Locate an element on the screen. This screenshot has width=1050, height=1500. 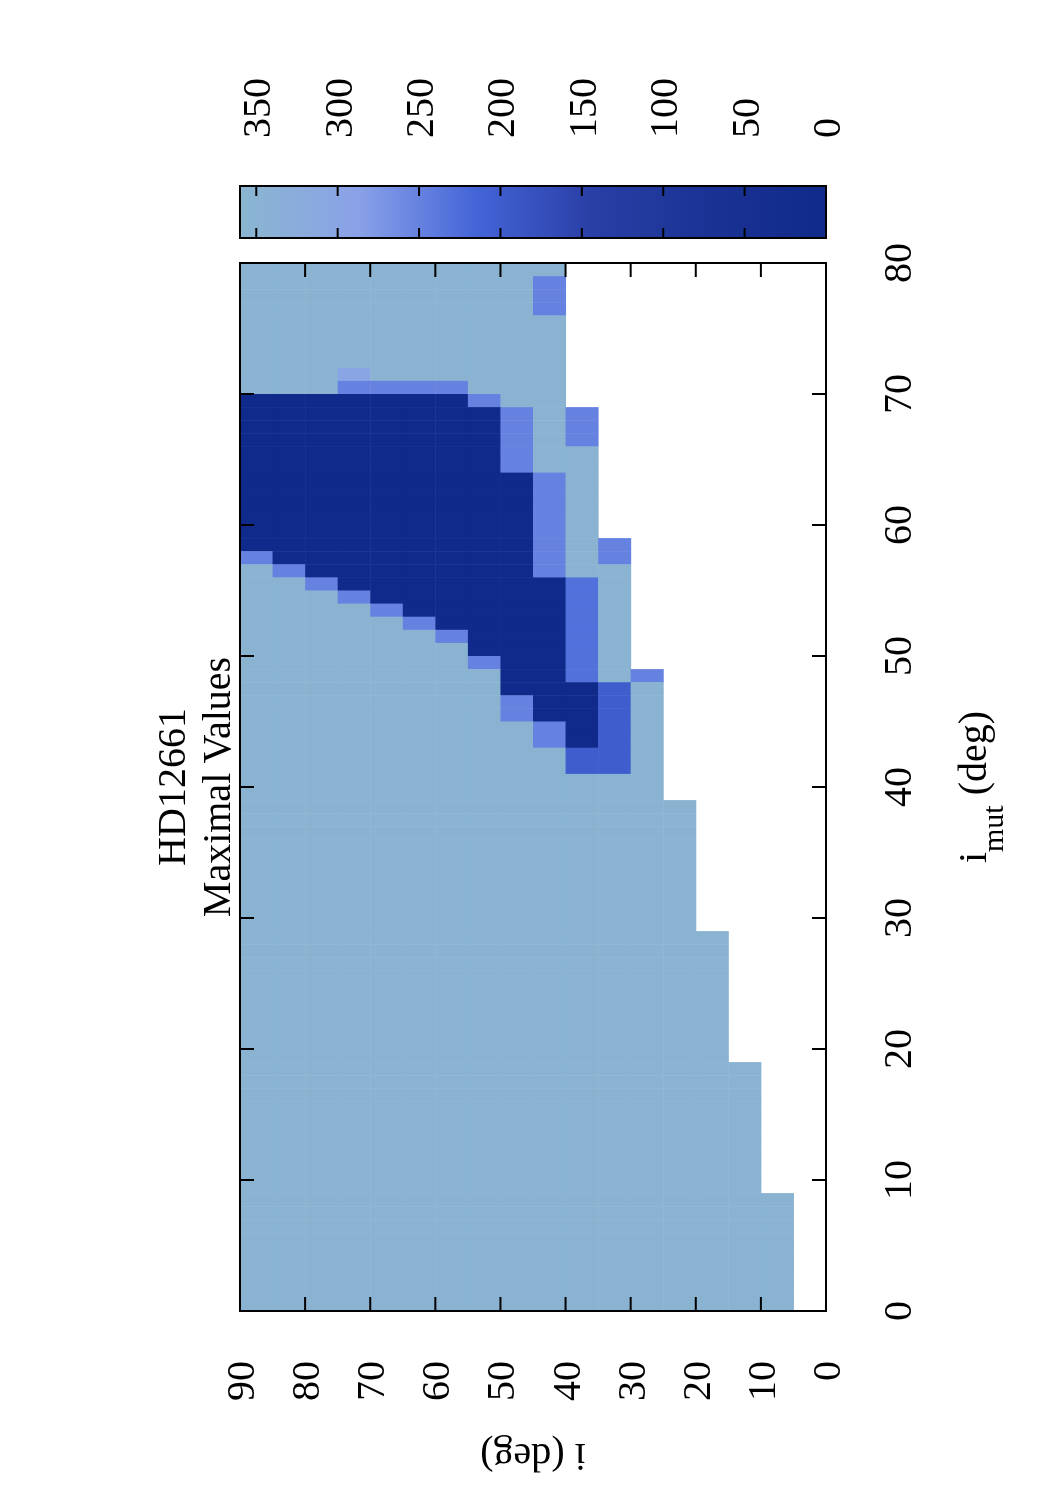
color-bar-label: 100 is located at coordinates (664, 108).